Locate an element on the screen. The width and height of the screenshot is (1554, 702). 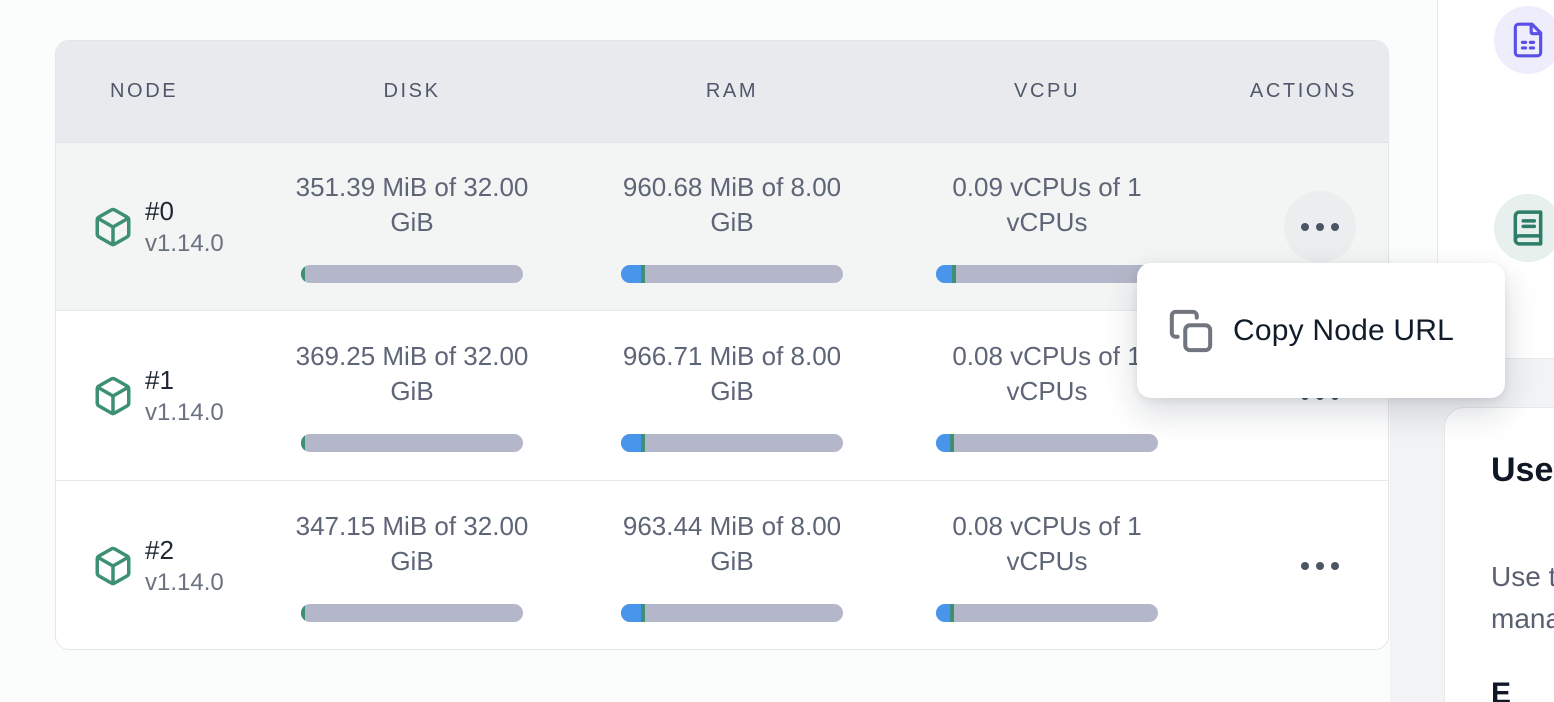
copy-icon is located at coordinates (1191, 330).